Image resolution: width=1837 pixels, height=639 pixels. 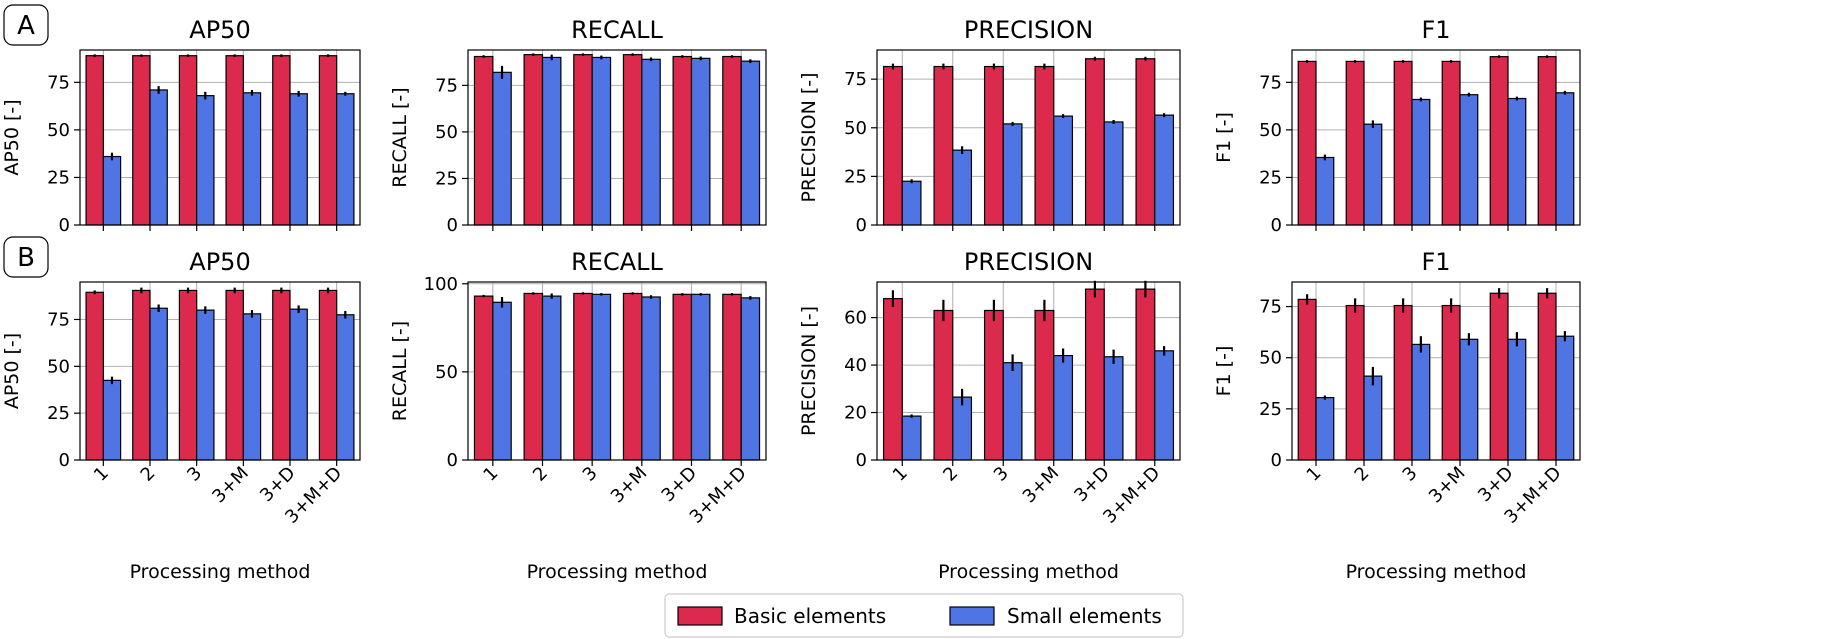 I want to click on y-axis-label: RECALL [-], so click(x=400, y=137).